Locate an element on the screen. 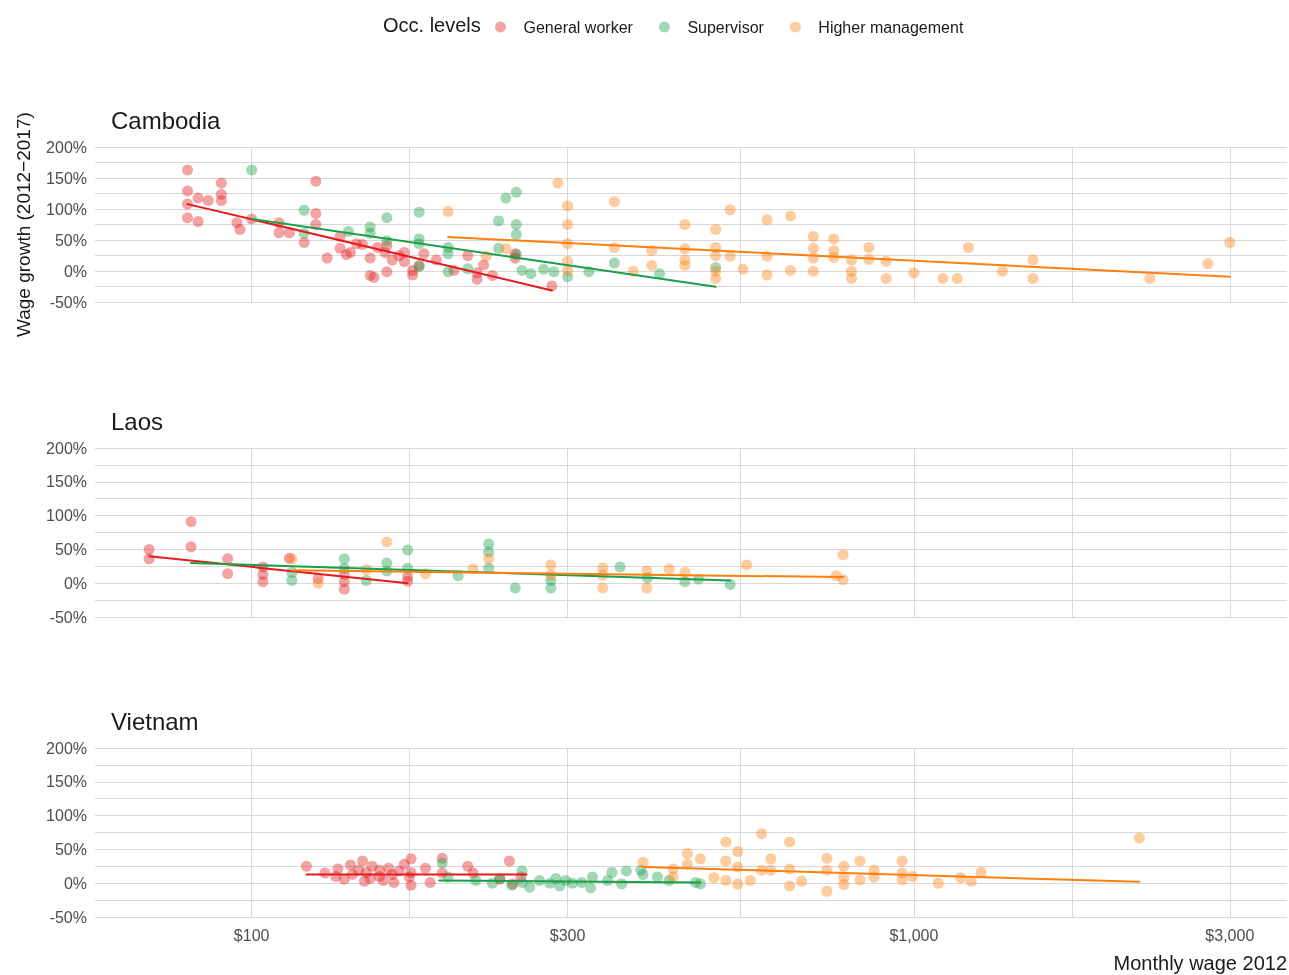 The image size is (1289, 975). chart-title: Cambodia is located at coordinates (166, 120).